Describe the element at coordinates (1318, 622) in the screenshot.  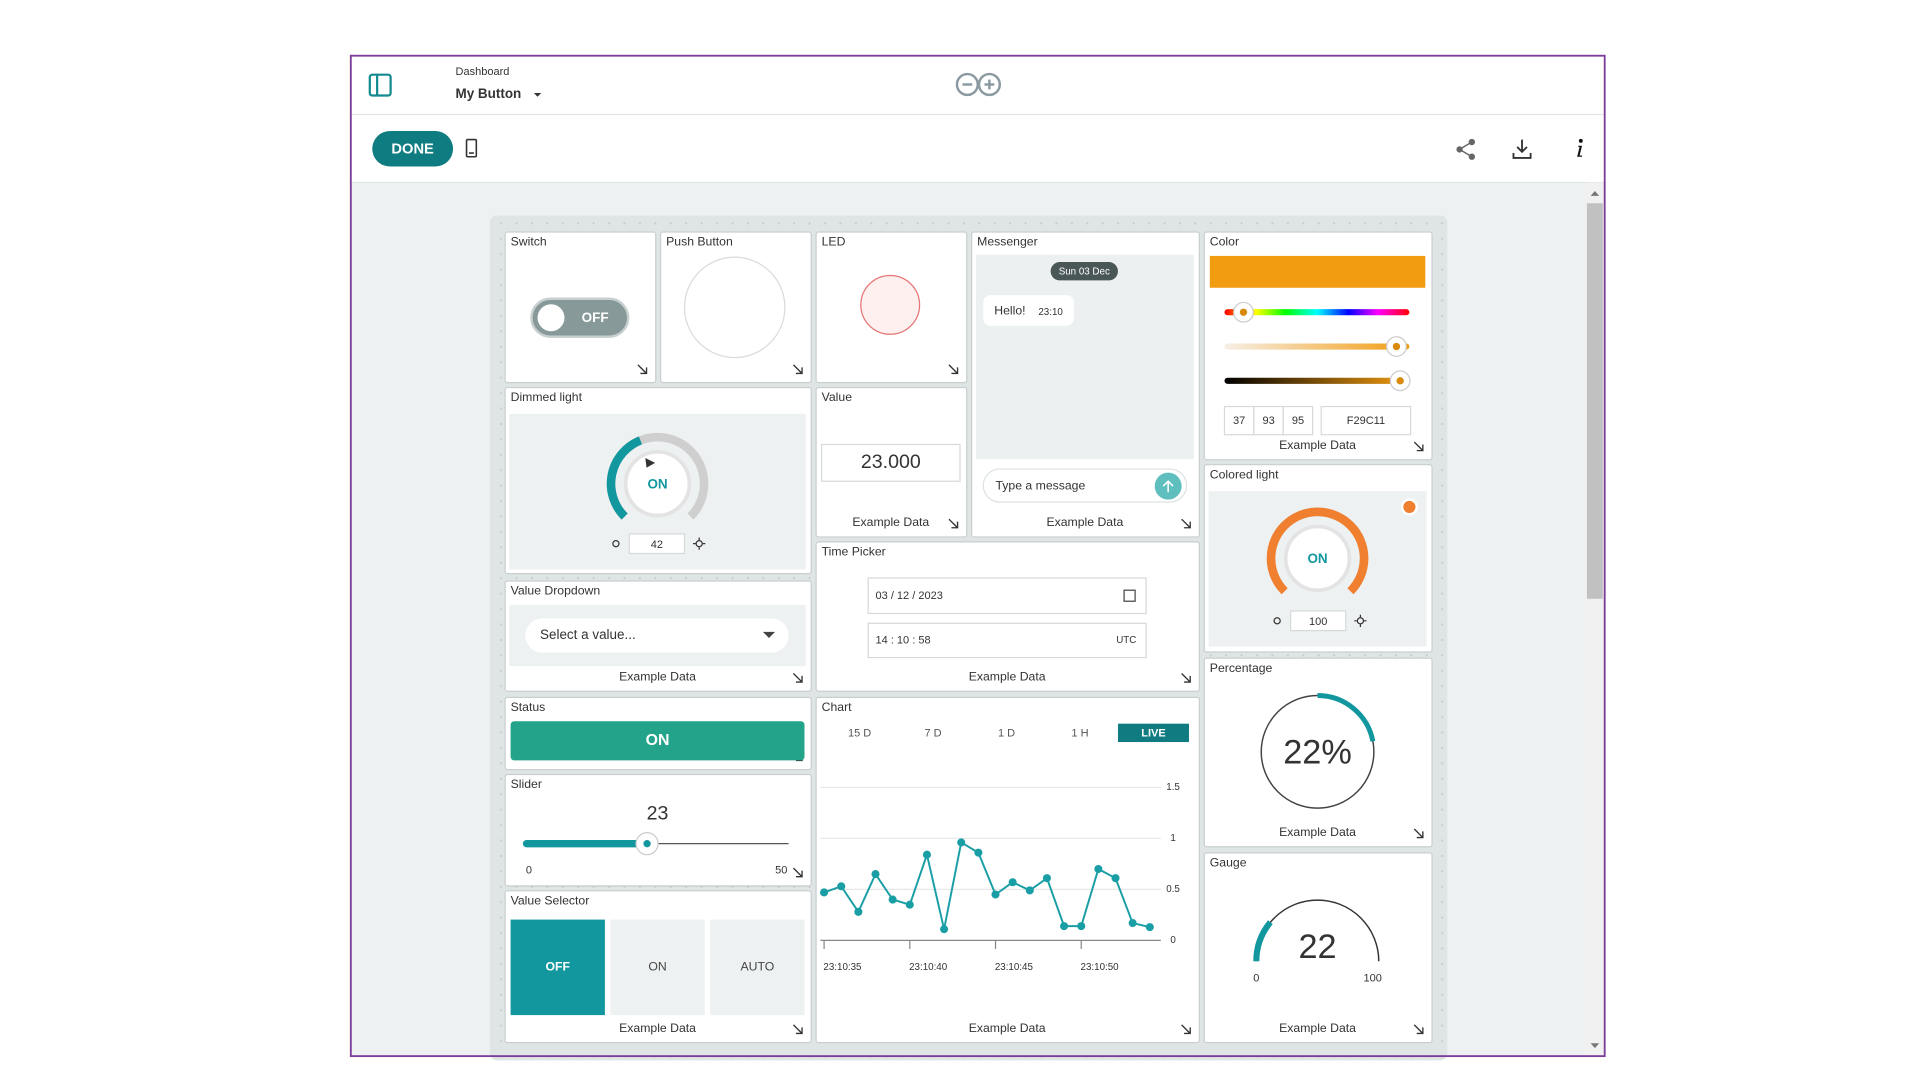
I see `level-value: 100` at that location.